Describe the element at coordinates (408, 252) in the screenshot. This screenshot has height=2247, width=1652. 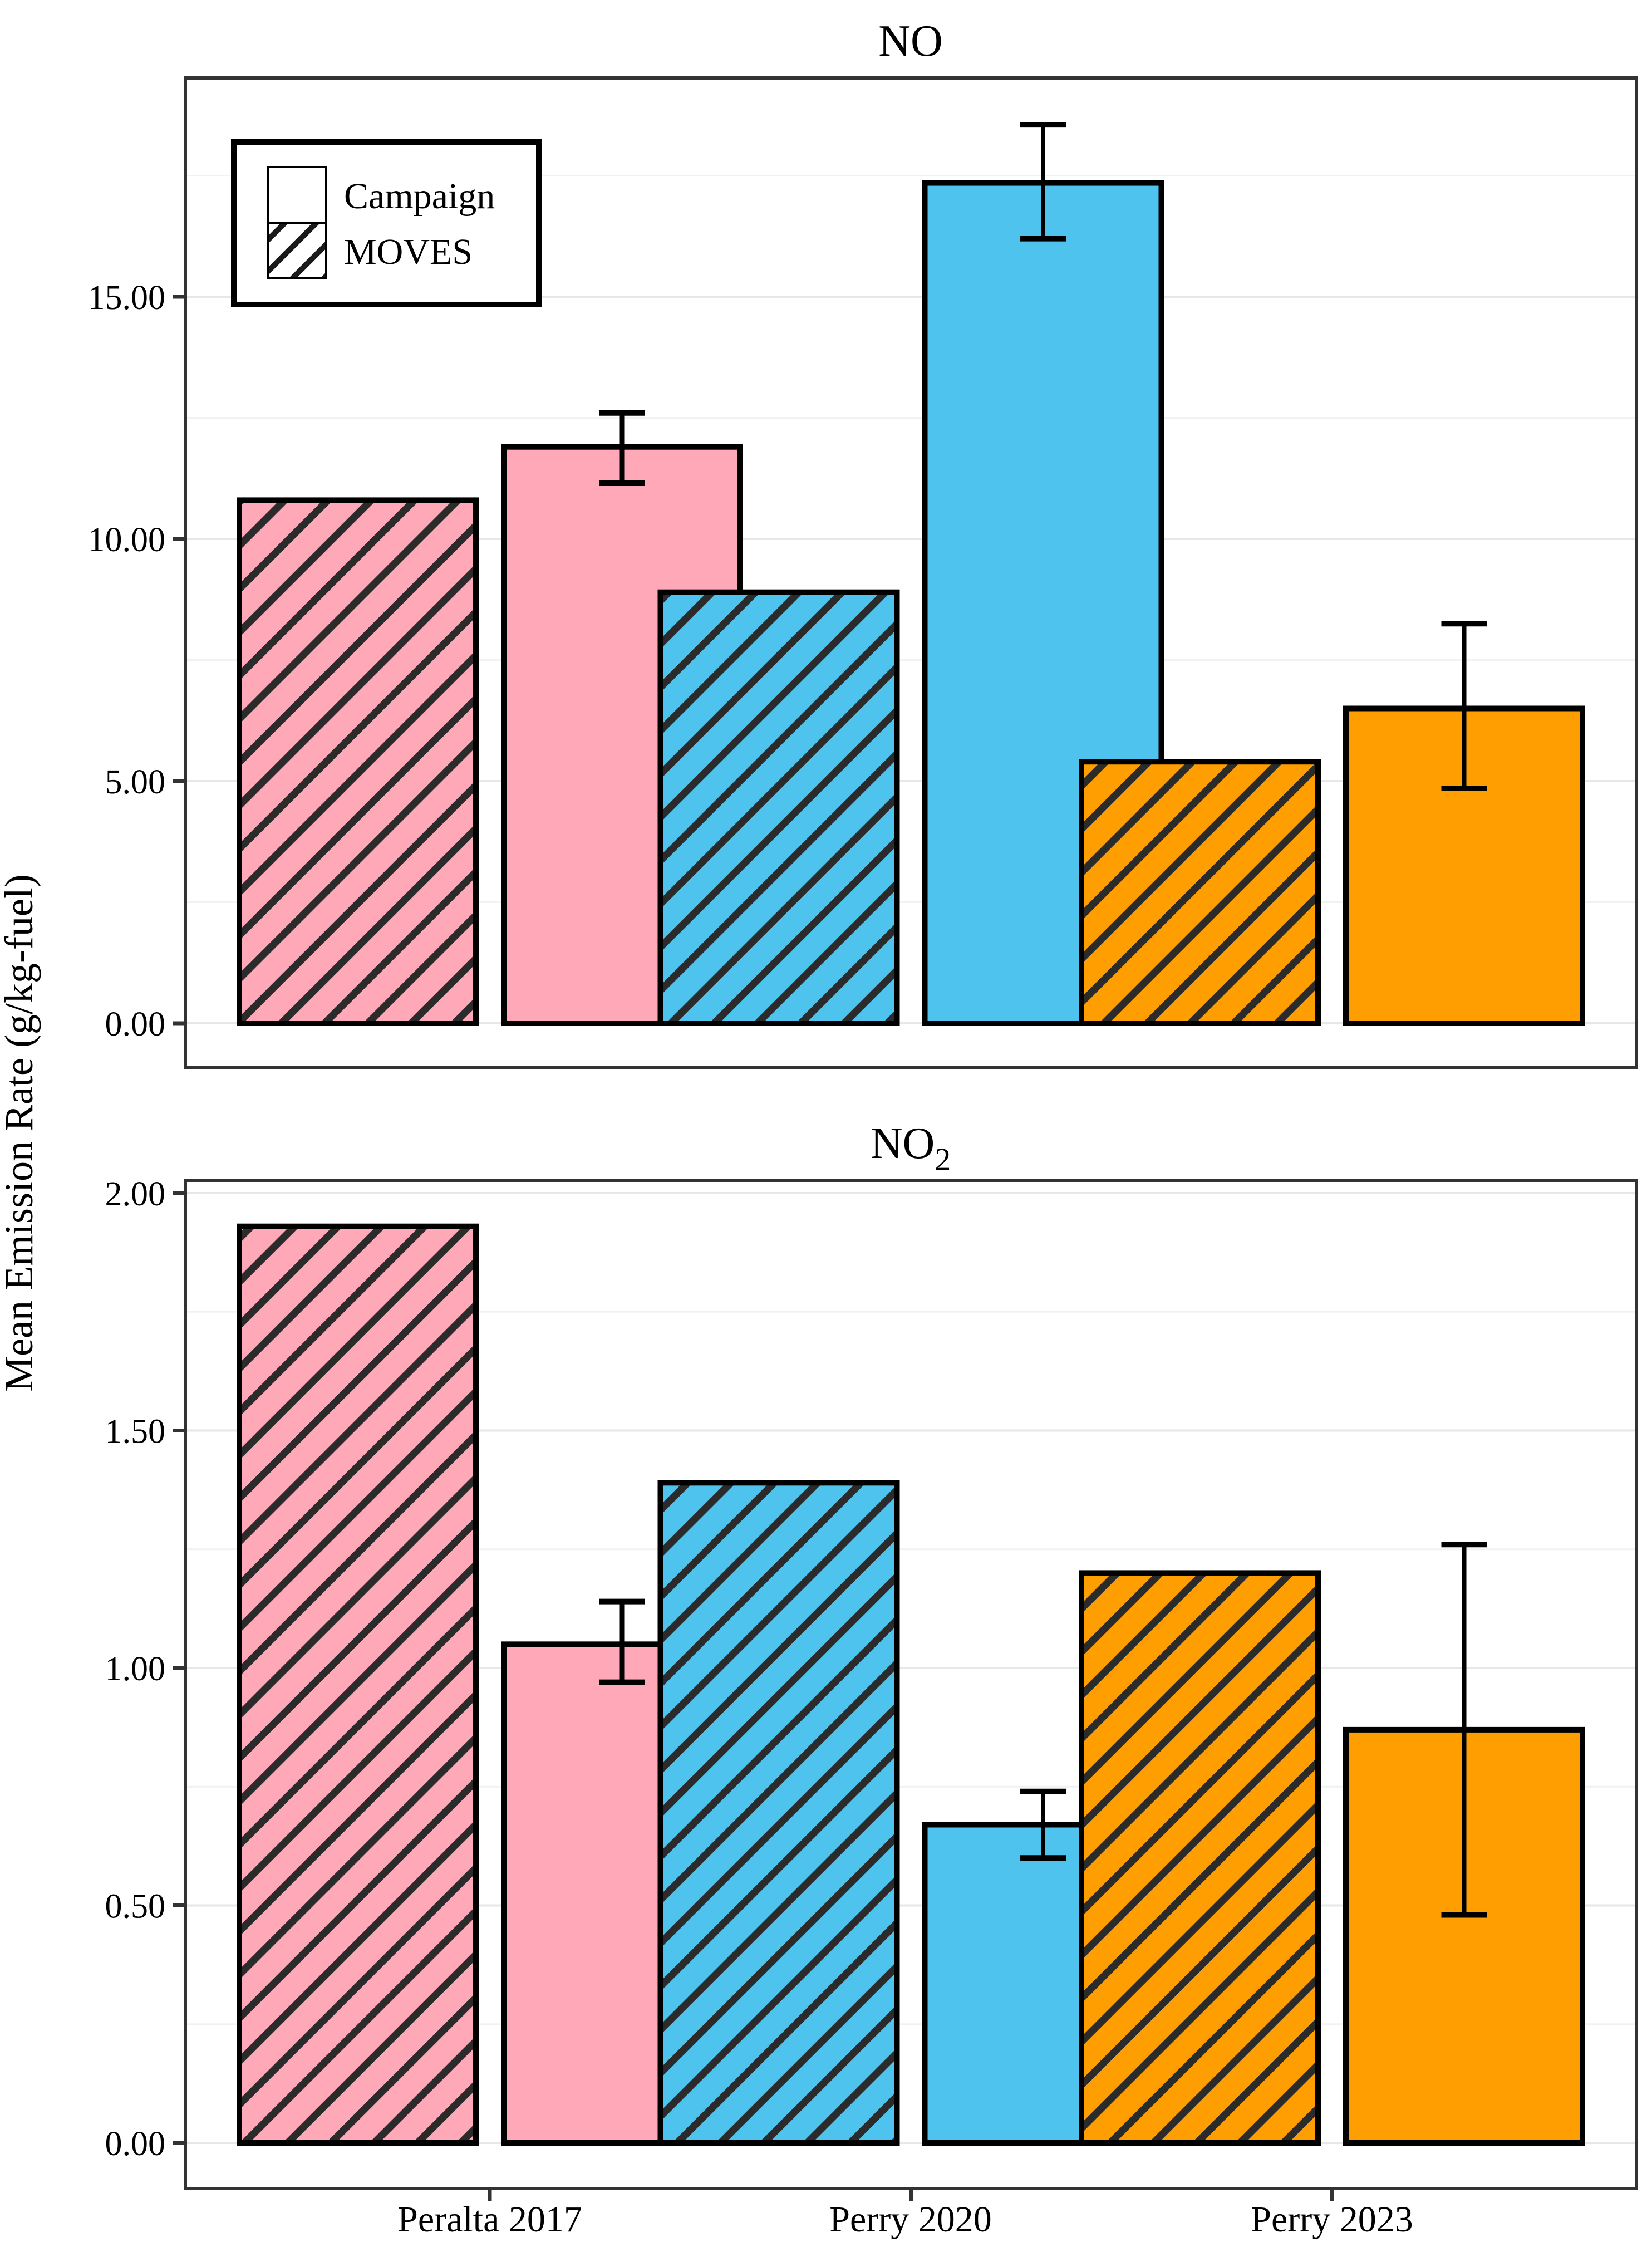
I see `legend-label-moves: MOVES` at that location.